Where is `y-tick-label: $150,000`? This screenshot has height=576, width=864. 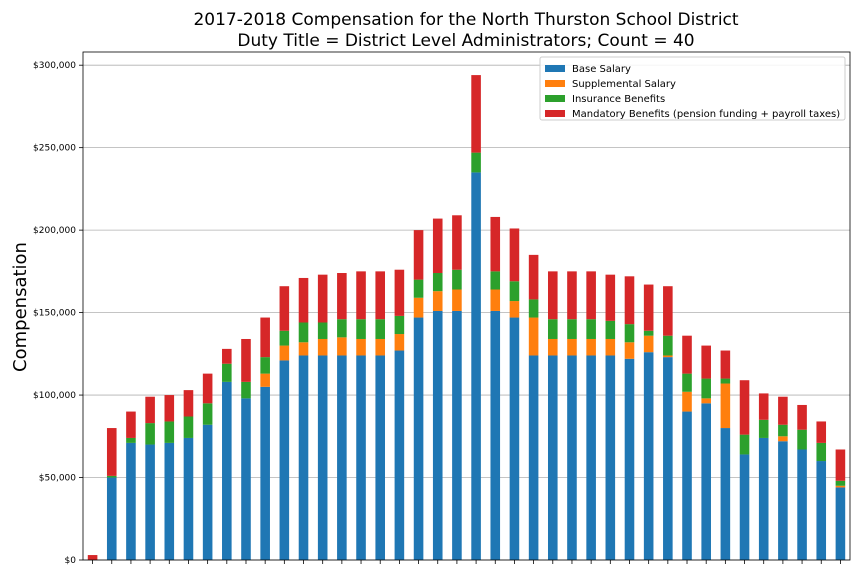
y-tick-label: $150,000 is located at coordinates (54, 314).